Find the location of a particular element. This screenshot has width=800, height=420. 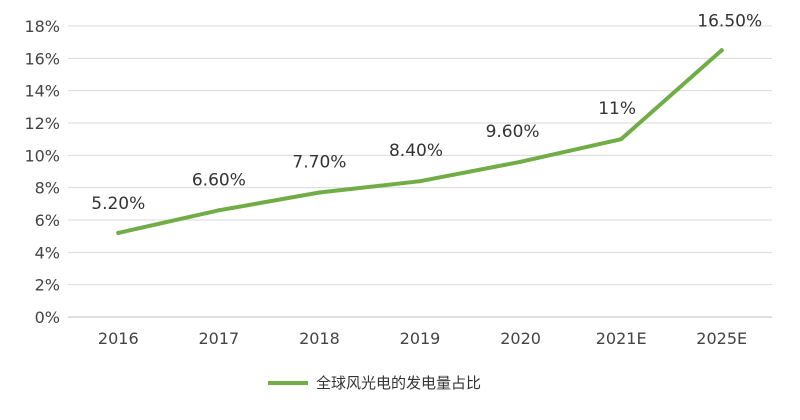

data-label: 5.20% is located at coordinates (118, 204).